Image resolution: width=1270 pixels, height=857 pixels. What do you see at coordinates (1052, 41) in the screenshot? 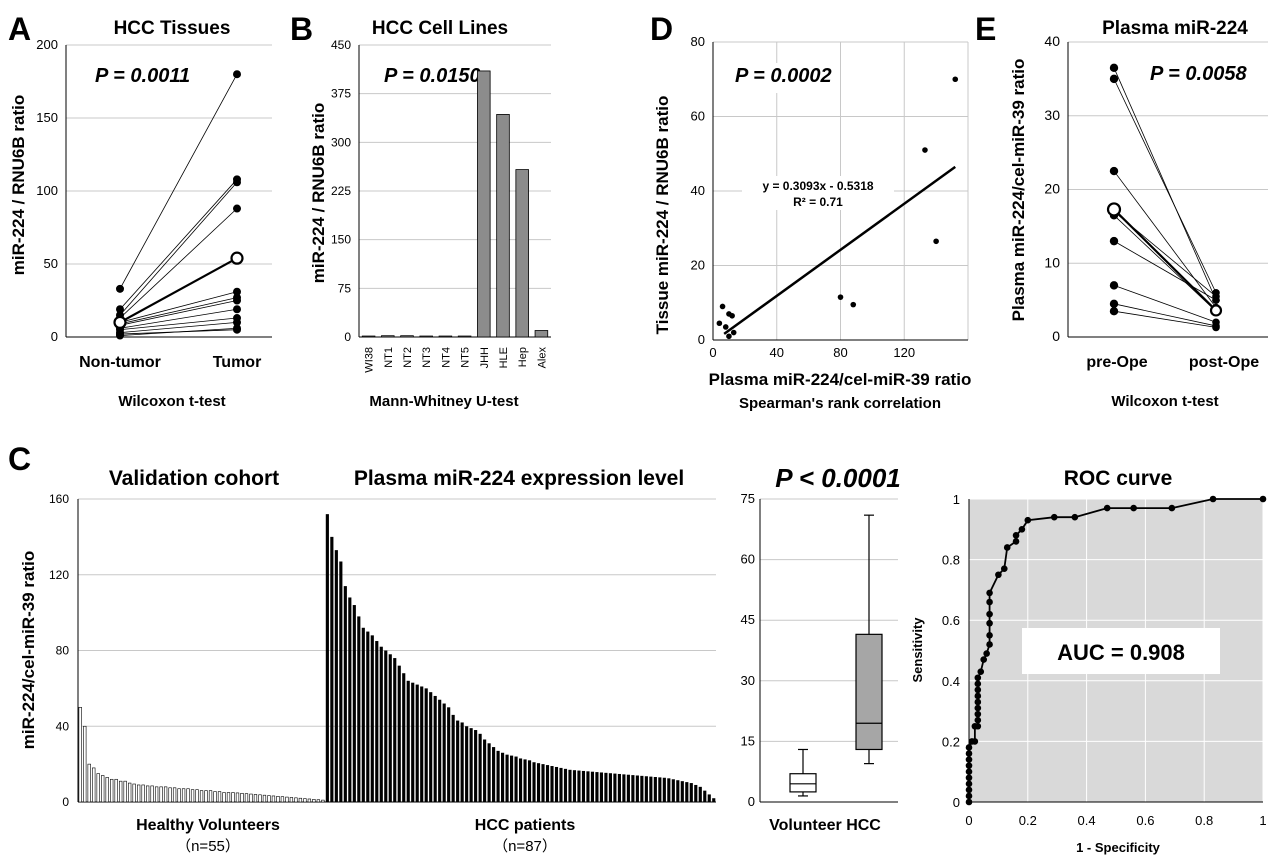
I see `panel-e-ytick-4: 40` at bounding box center [1052, 41].